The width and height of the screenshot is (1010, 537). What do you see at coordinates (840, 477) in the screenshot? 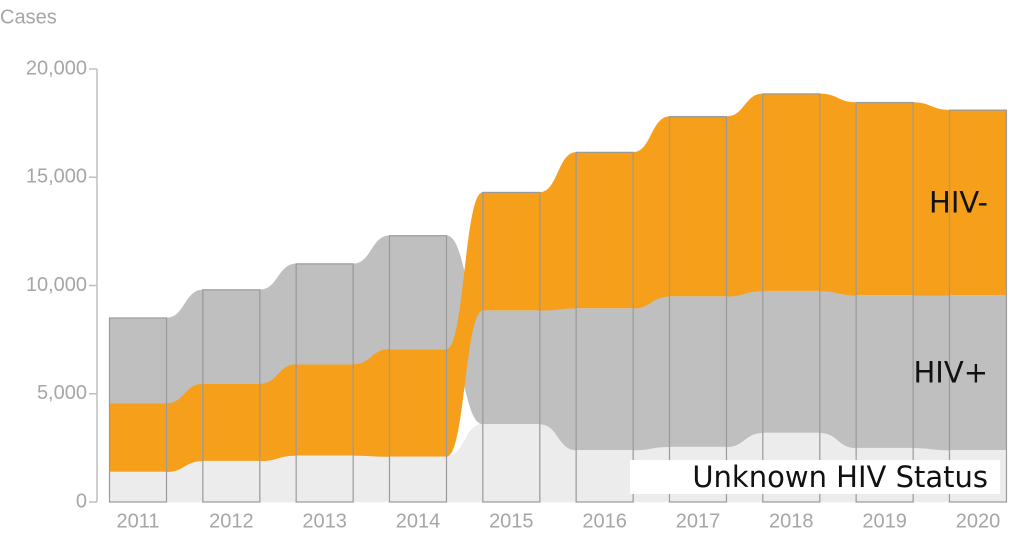
I see `legend-label: Unknown HIV Status` at bounding box center [840, 477].